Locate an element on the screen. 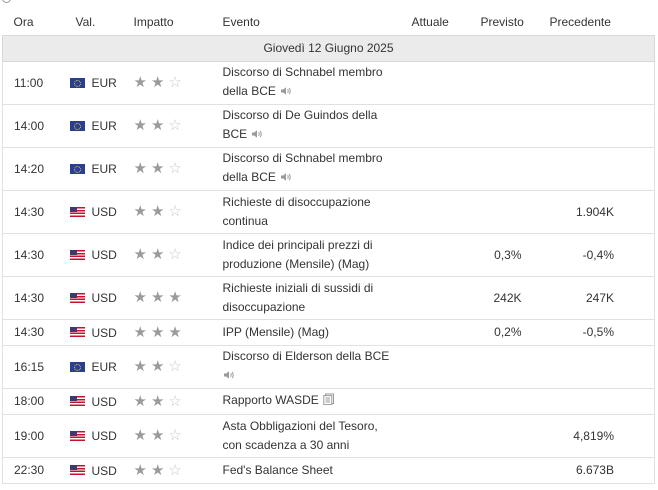 Image resolution: width=658 pixels, height=490 pixels. event-name-line1: Asta Obbligazioni del Tesoro, is located at coordinates (300, 425).